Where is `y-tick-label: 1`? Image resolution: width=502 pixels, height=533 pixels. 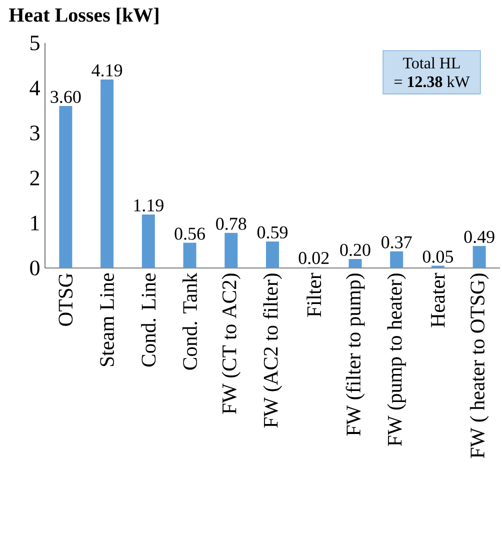 y-tick-label: 1 is located at coordinates (35, 223).